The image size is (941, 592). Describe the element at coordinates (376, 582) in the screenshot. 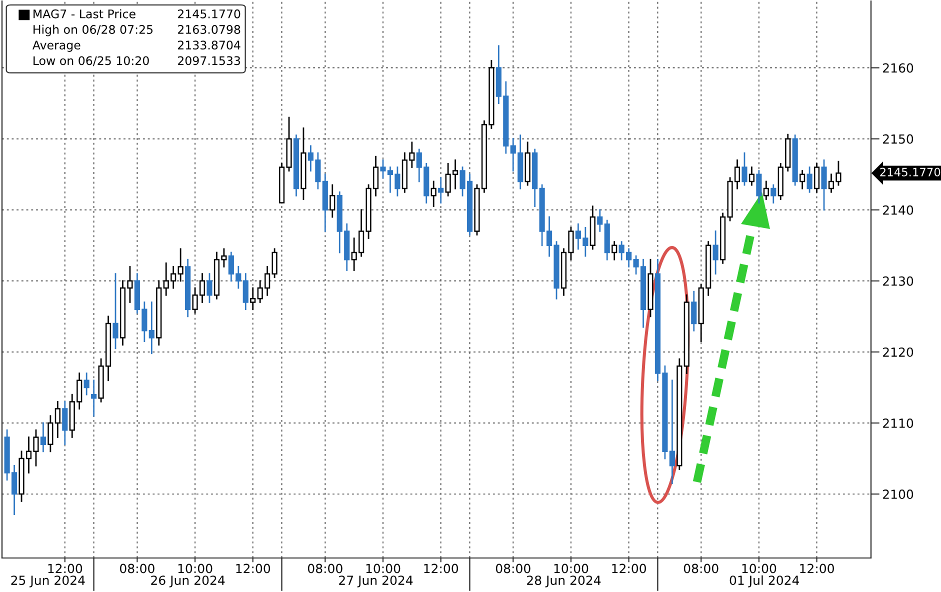

I see `text: 27 Jun 2024` at that location.